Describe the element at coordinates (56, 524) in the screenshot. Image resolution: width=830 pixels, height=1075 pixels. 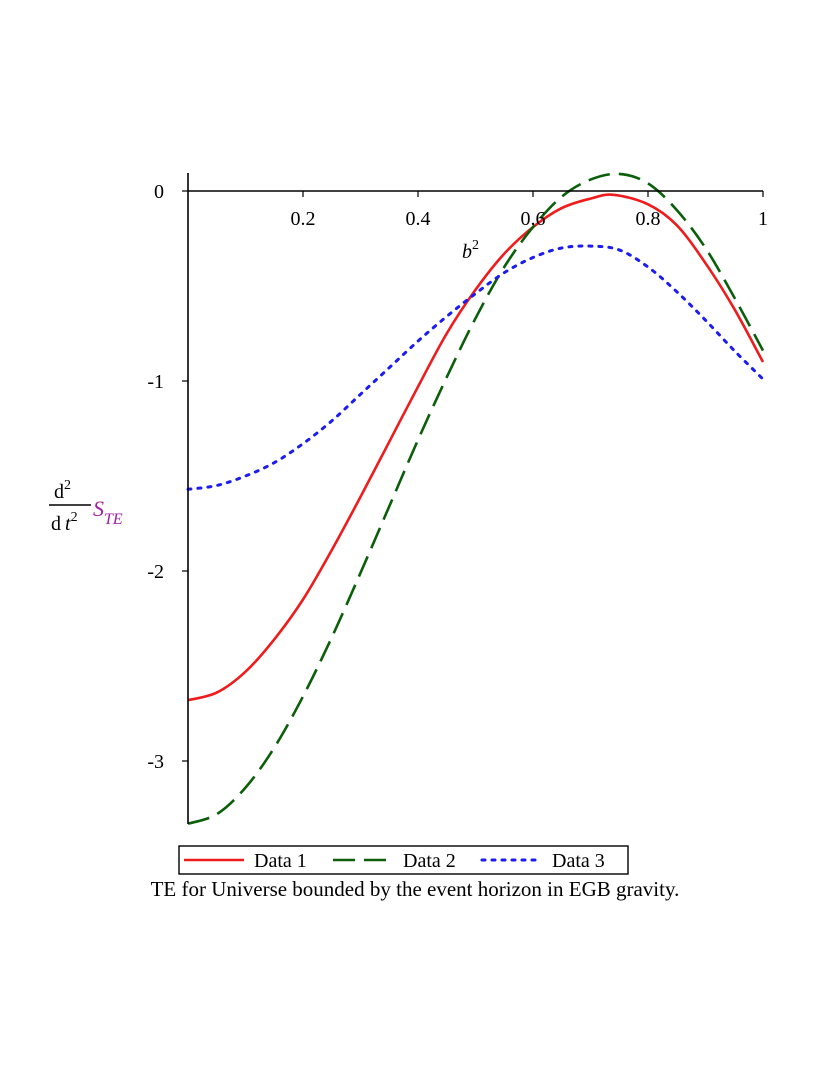
I see `y-title-den-d: d` at that location.